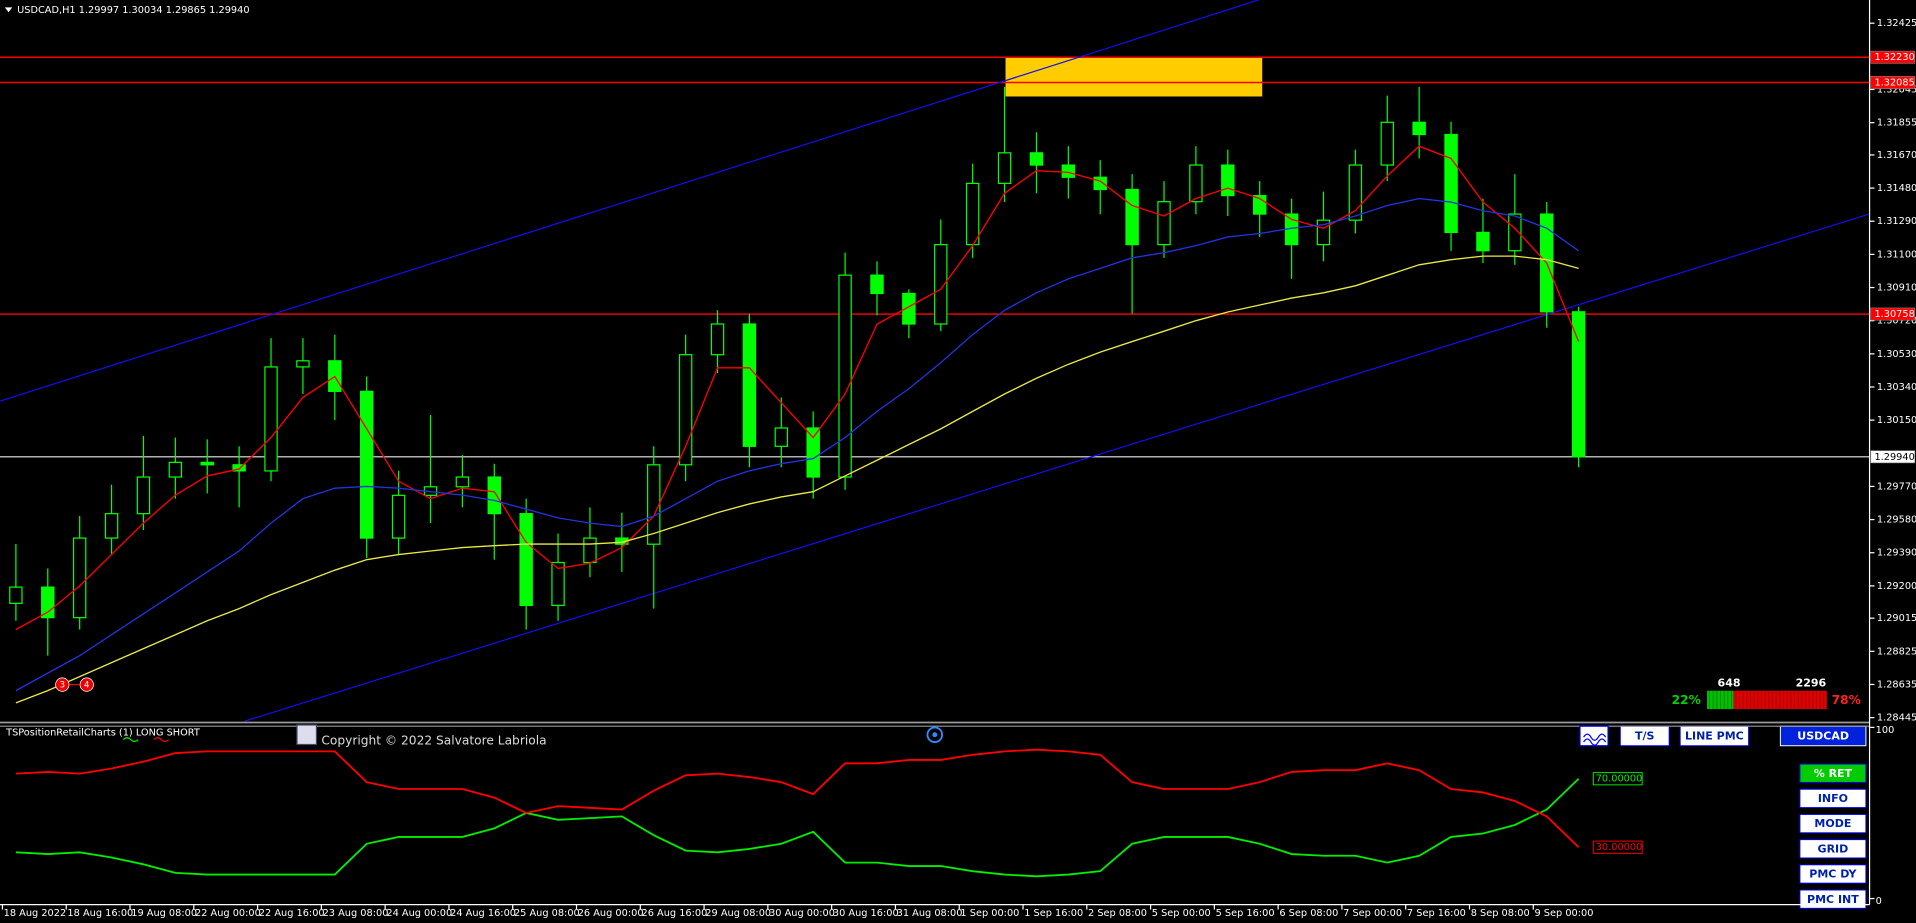  Describe the element at coordinates (1896, 90) in the screenshot. I see `y-tick-label: 1.32045` at that location.